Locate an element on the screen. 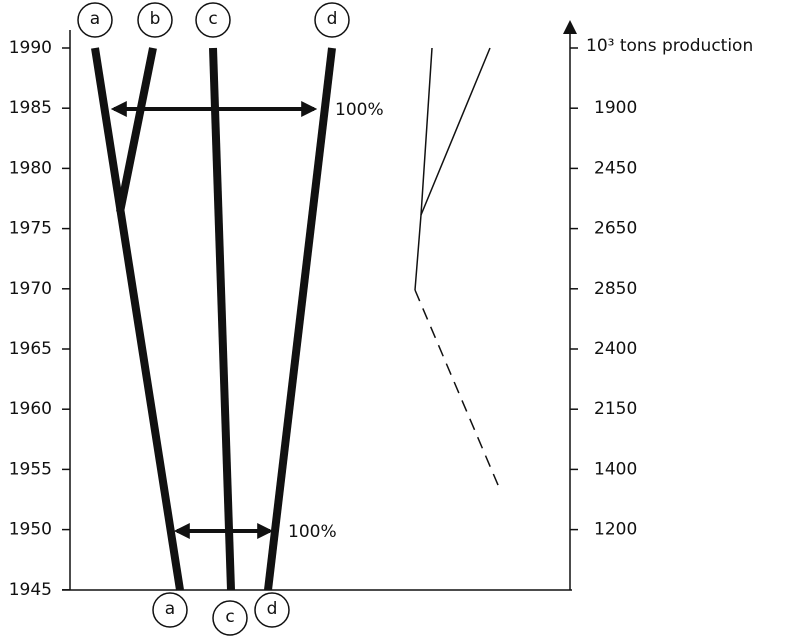 The height and width of the screenshot is (638, 792). production-label: 2650 is located at coordinates (615, 229).